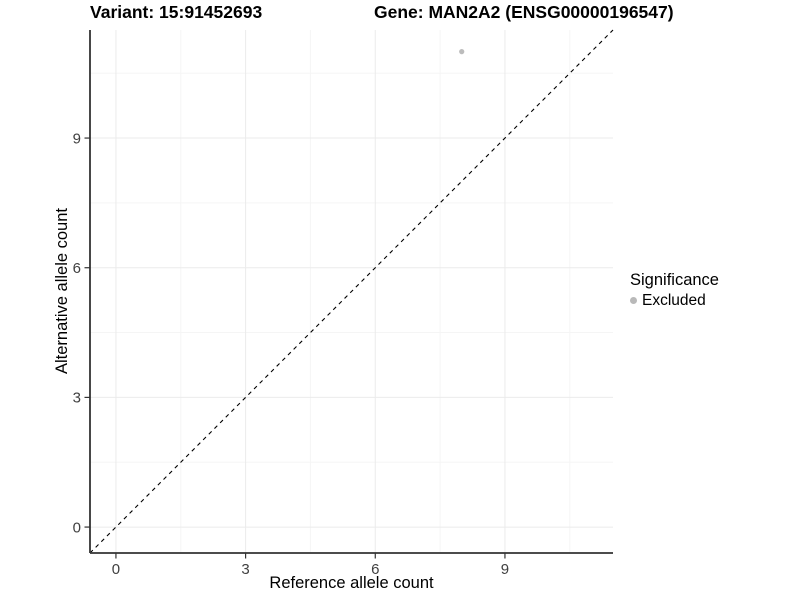 Image resolution: width=800 pixels, height=600 pixels. Describe the element at coordinates (245, 569) in the screenshot. I see `x-tick-label: 3` at that location.